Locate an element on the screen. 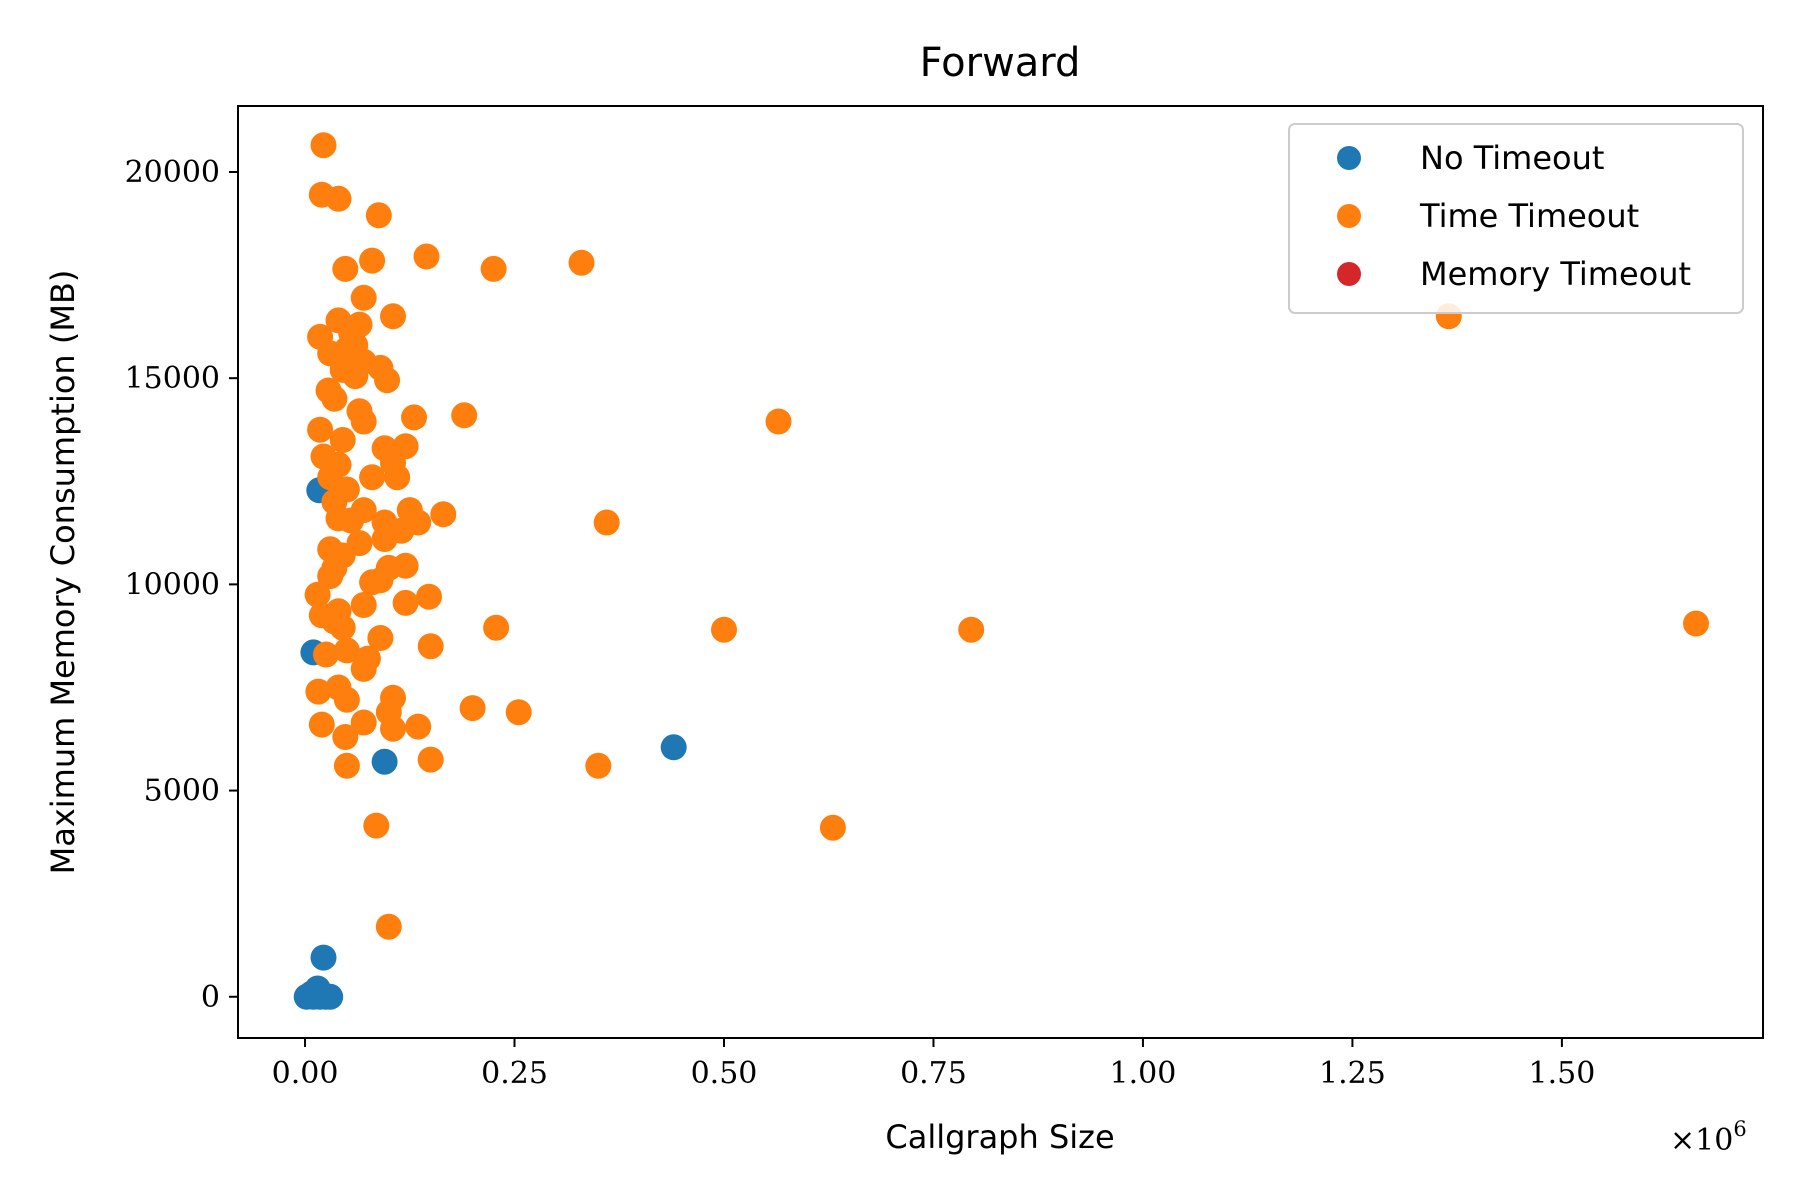  y-tick-label-2: 10000 is located at coordinates (172, 584).